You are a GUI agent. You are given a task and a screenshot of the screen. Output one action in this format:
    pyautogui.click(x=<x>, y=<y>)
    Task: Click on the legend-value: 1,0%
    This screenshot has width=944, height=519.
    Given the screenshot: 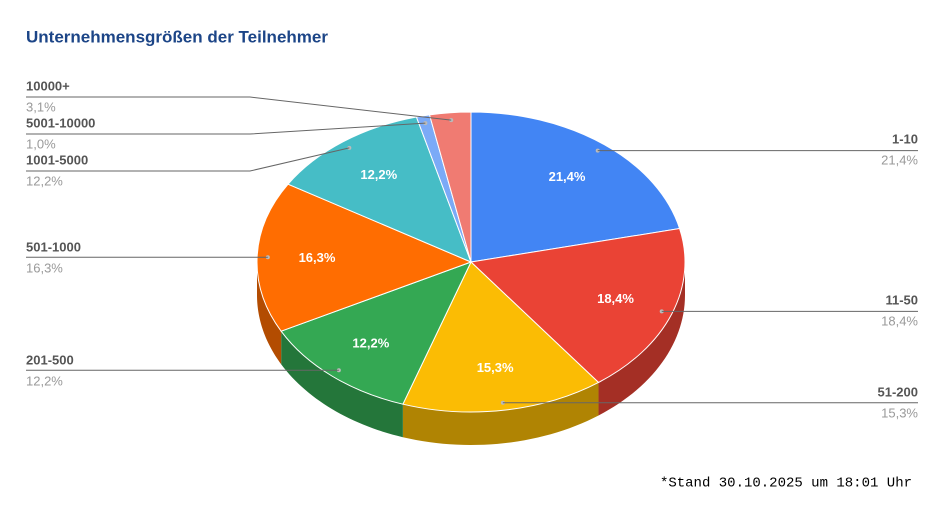 What is the action you would take?
    pyautogui.click(x=41, y=143)
    